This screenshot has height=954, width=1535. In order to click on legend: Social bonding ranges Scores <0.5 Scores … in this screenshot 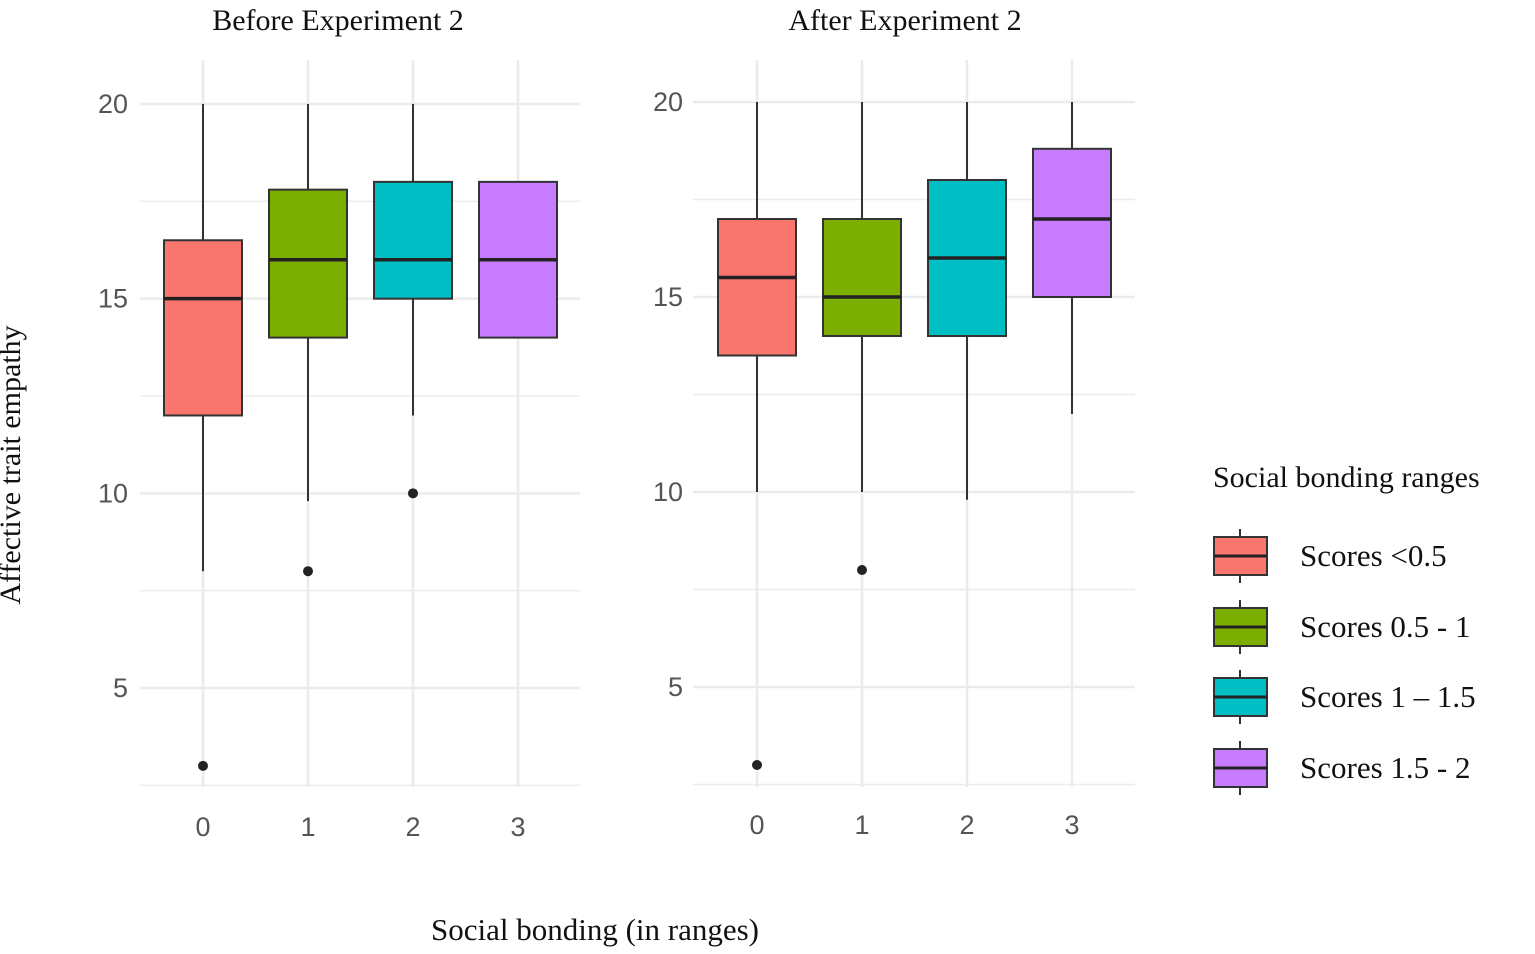, I will do `click(1346, 628)`.